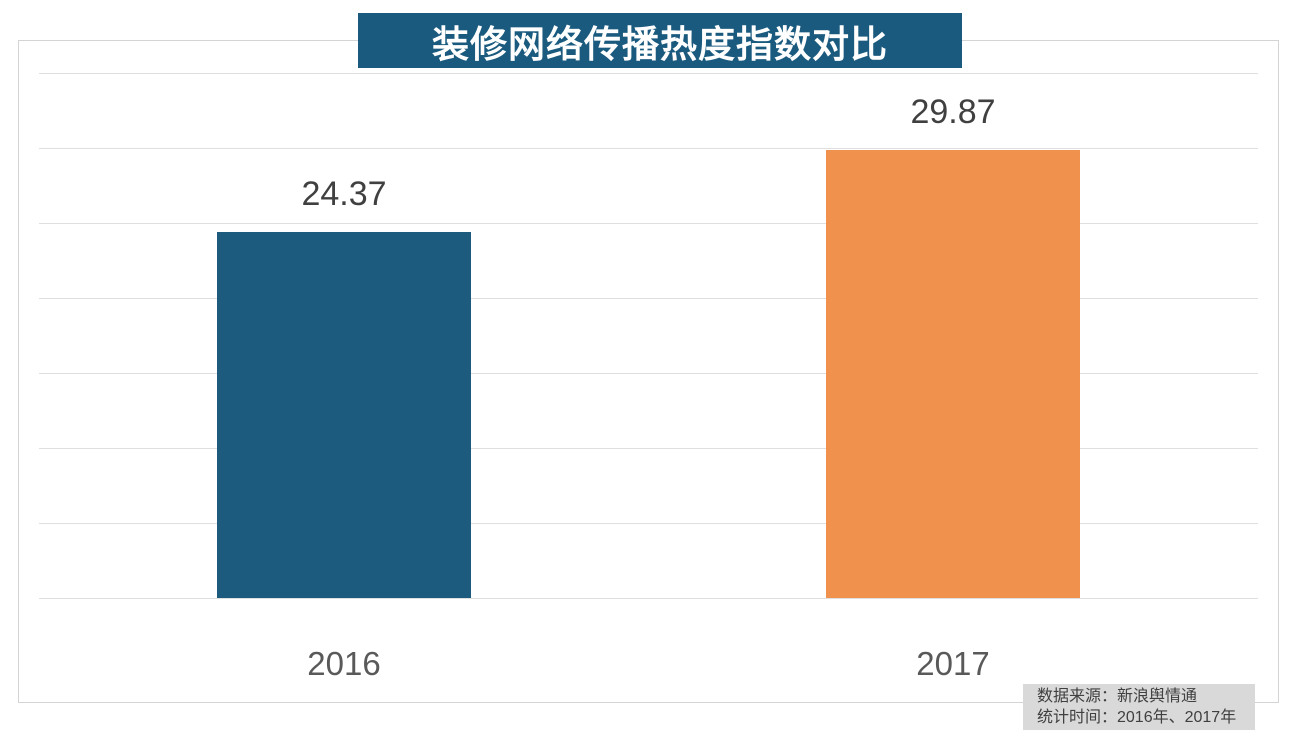 The image size is (1296, 741). What do you see at coordinates (1137, 717) in the screenshot?
I see `source-note-line-2: 统计时间：2016年、2017年` at bounding box center [1137, 717].